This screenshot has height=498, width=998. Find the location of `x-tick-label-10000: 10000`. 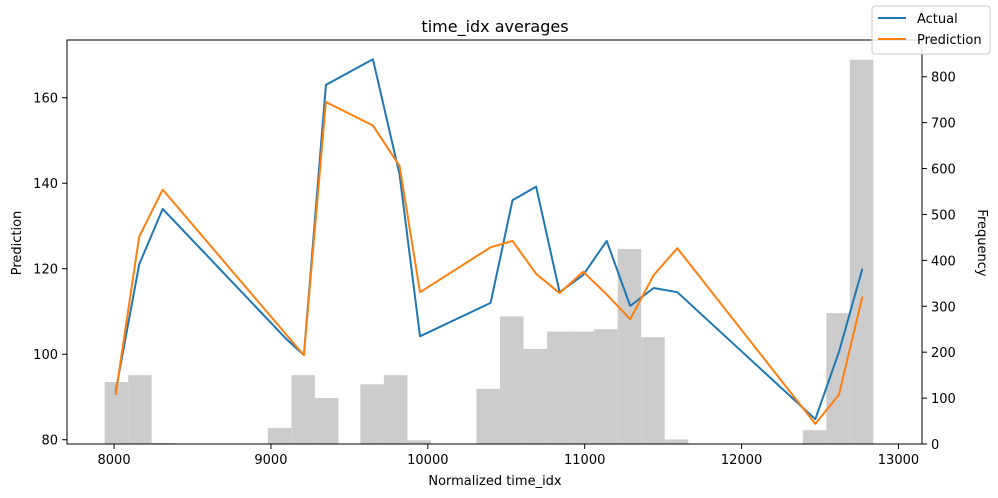

x-tick-label-10000: 10000 is located at coordinates (427, 460).